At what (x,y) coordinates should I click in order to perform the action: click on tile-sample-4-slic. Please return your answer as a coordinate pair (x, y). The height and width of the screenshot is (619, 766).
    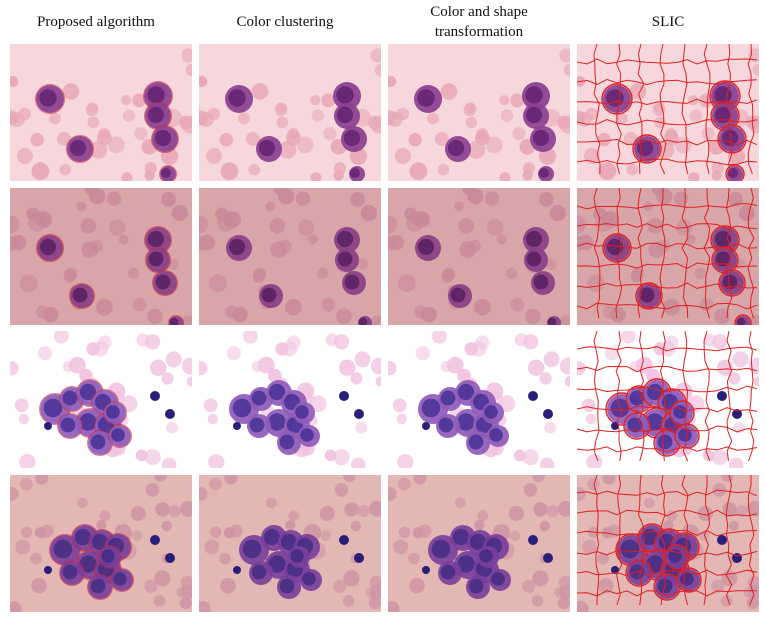
    Looking at the image, I should click on (668, 543).